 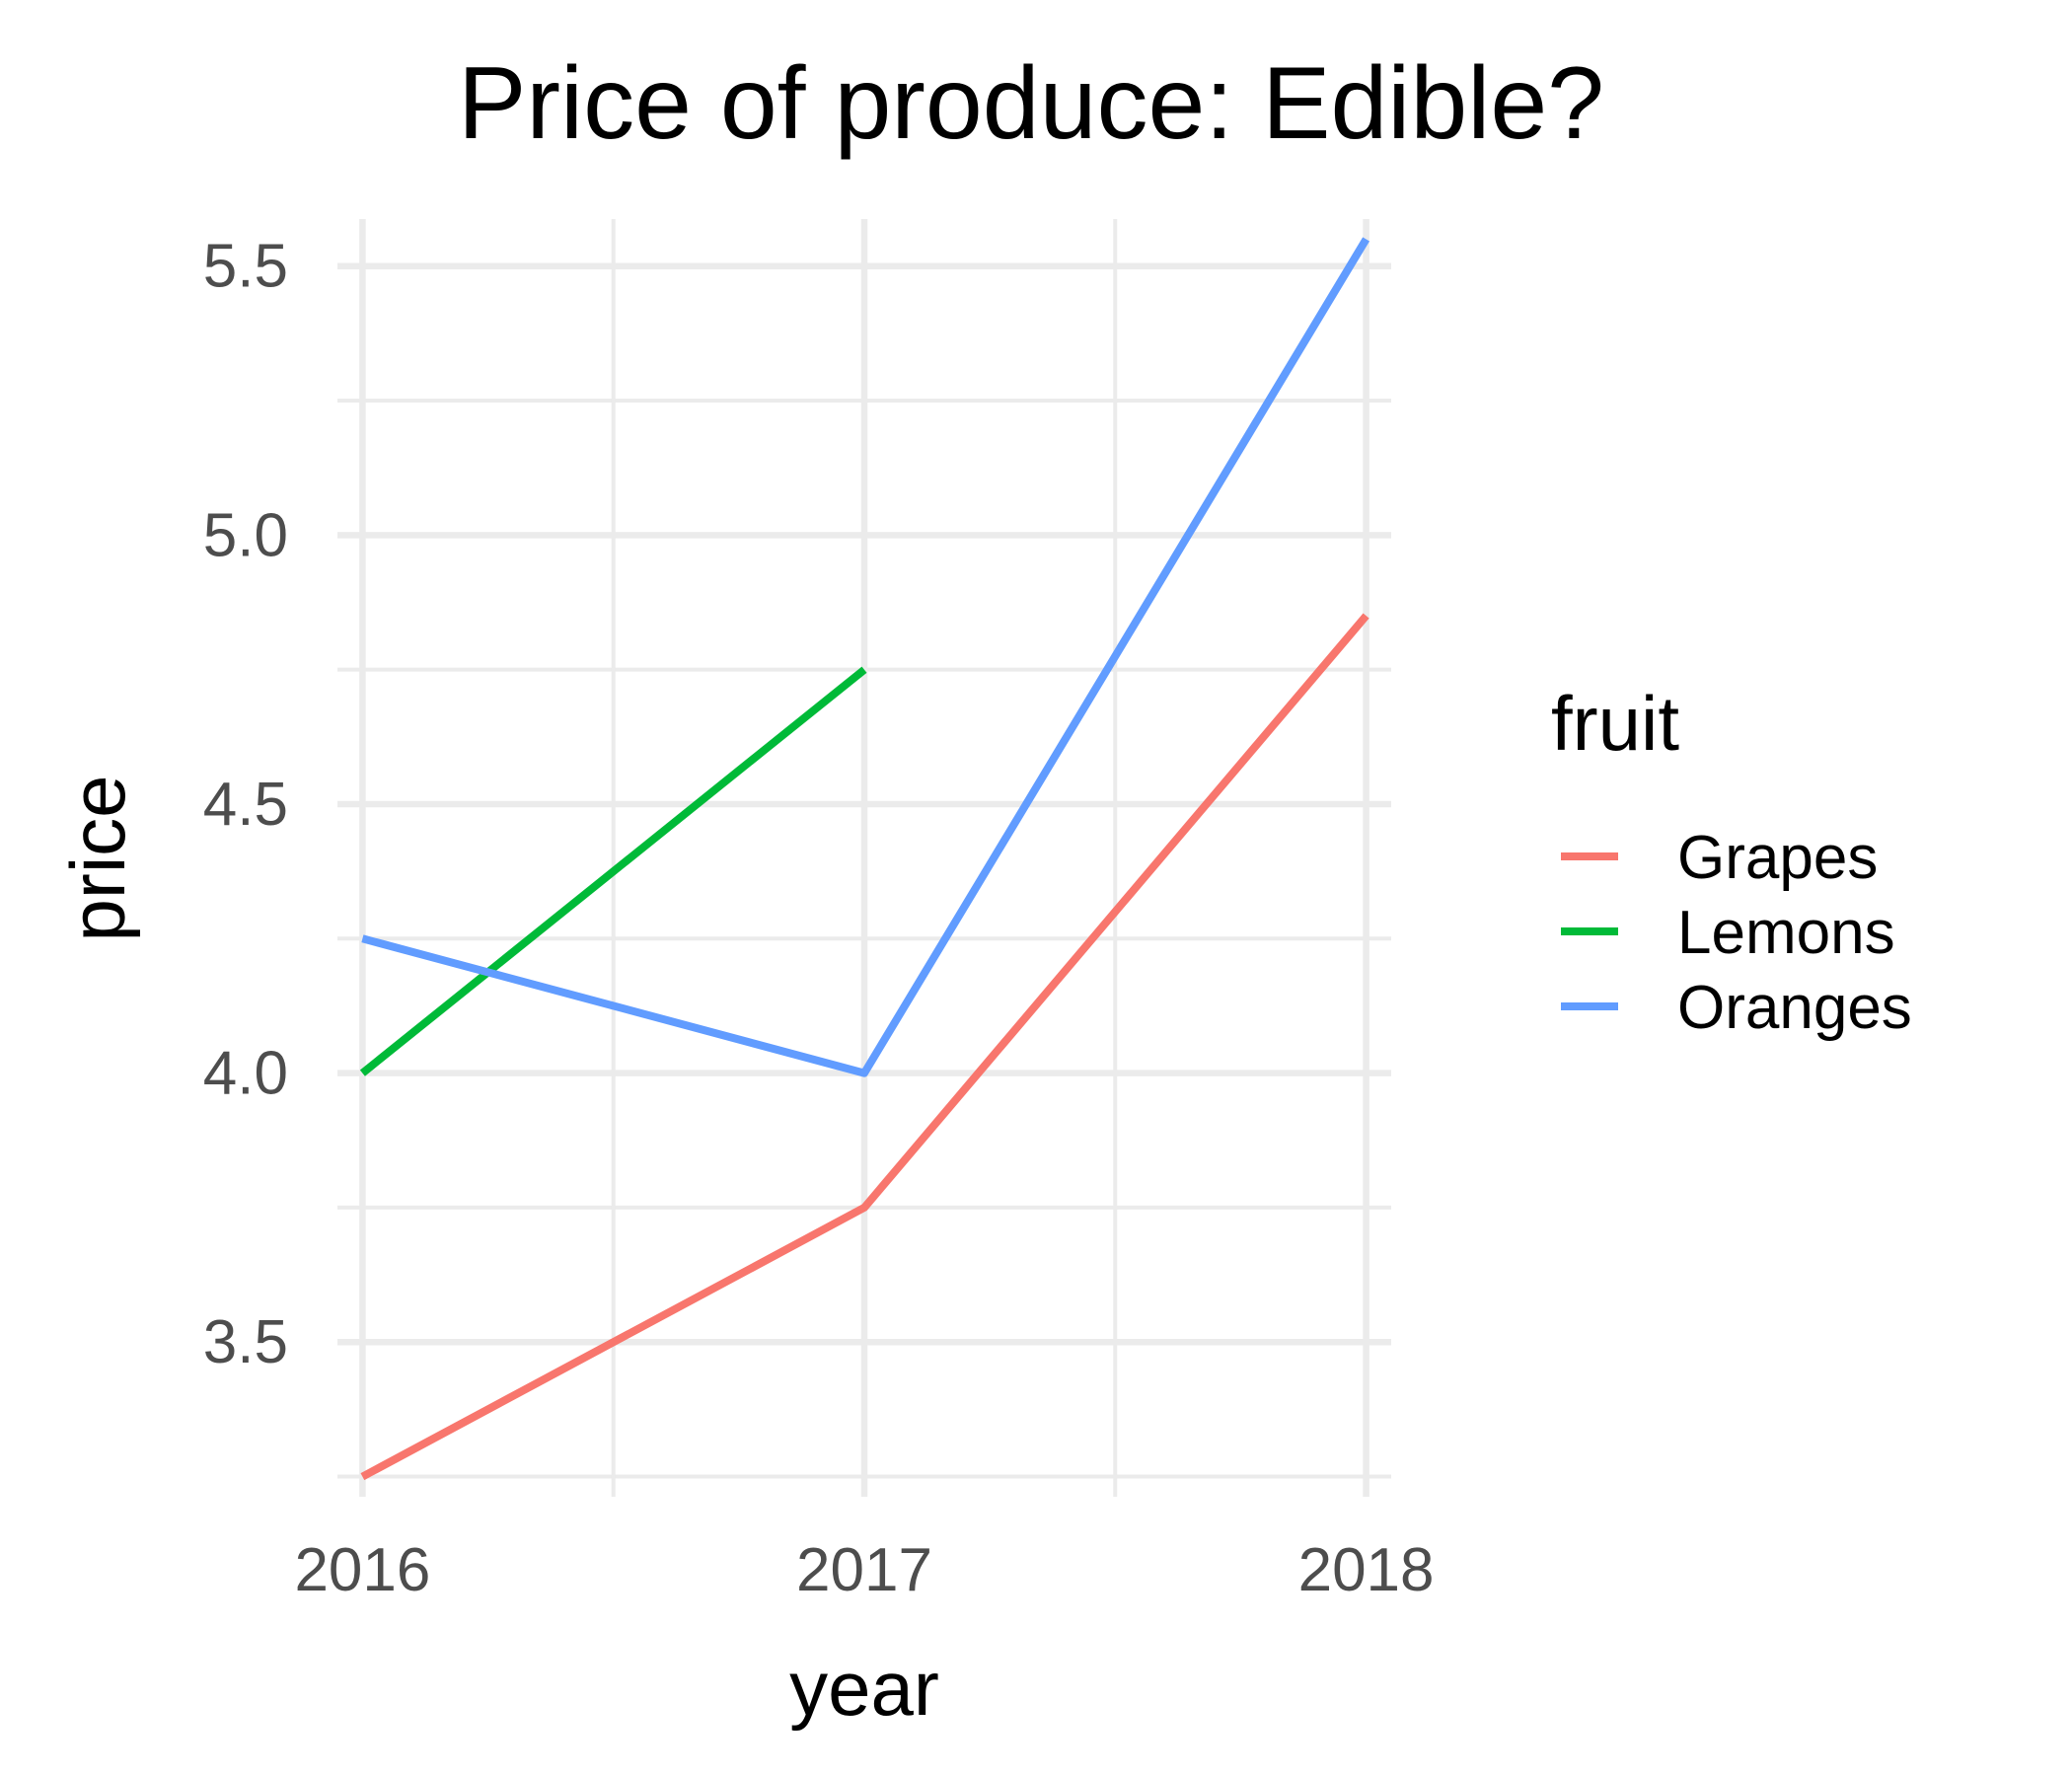 I want to click on y-tick-label: 5.0, so click(x=246, y=535).